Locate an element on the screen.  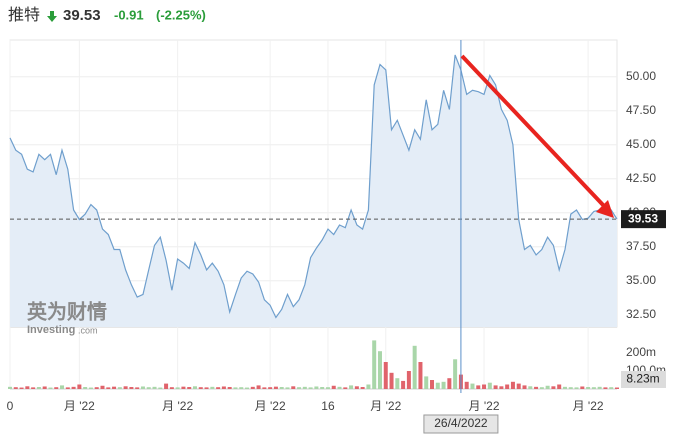
x-tick-label: 16 is located at coordinates (328, 406).